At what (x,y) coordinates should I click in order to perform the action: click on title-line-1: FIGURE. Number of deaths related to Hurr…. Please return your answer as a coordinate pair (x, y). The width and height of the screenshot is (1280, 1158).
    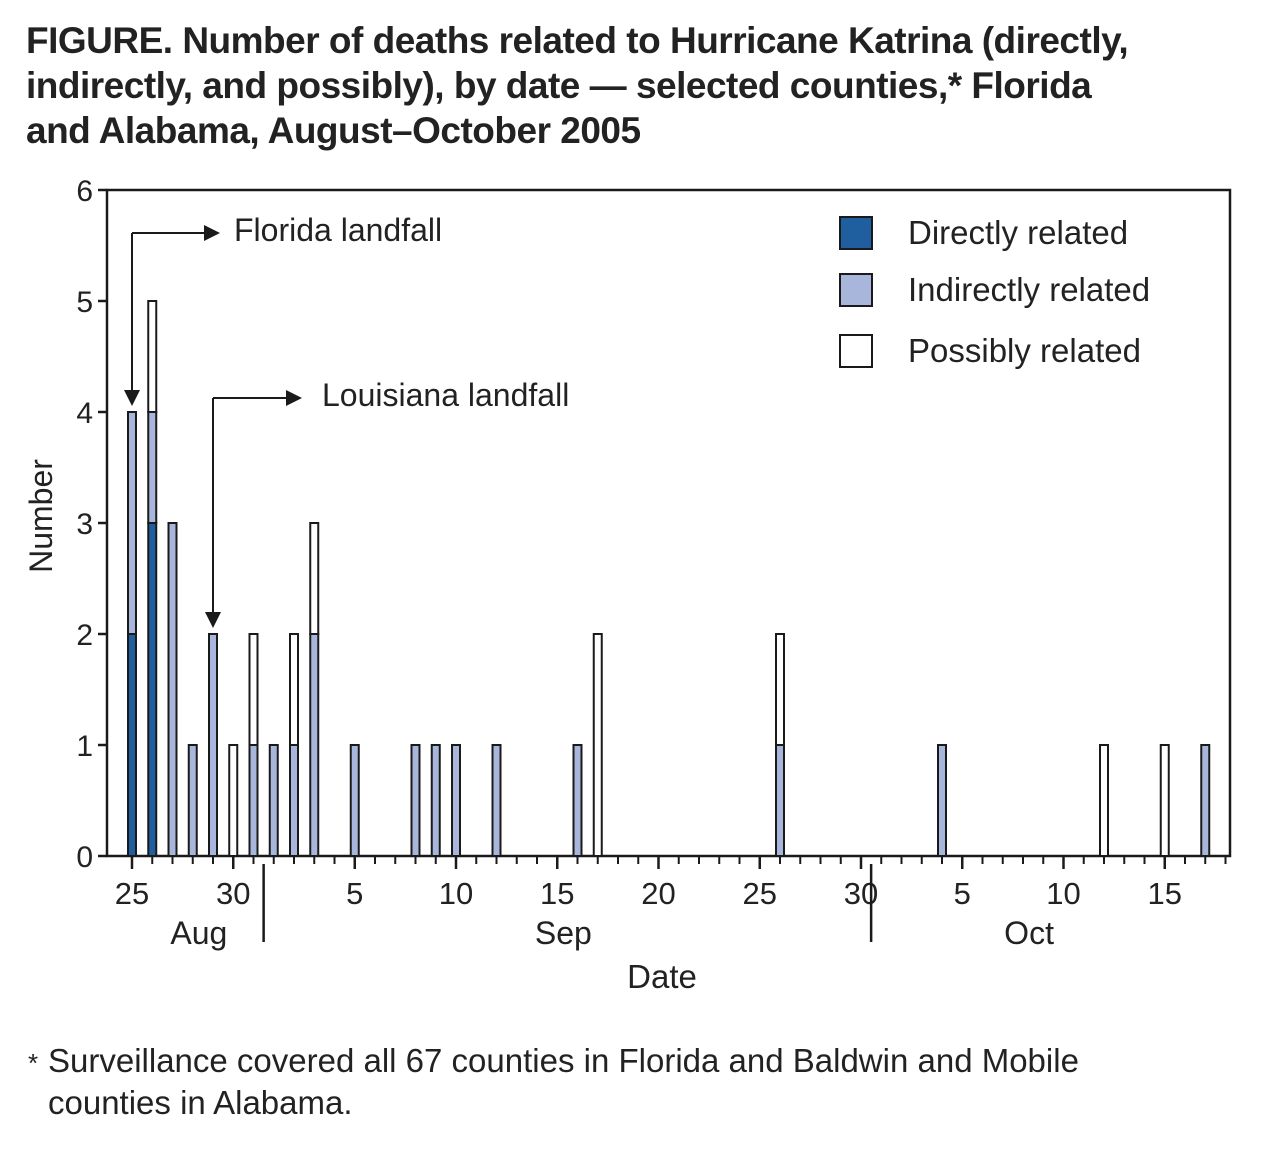
    Looking at the image, I should click on (577, 40).